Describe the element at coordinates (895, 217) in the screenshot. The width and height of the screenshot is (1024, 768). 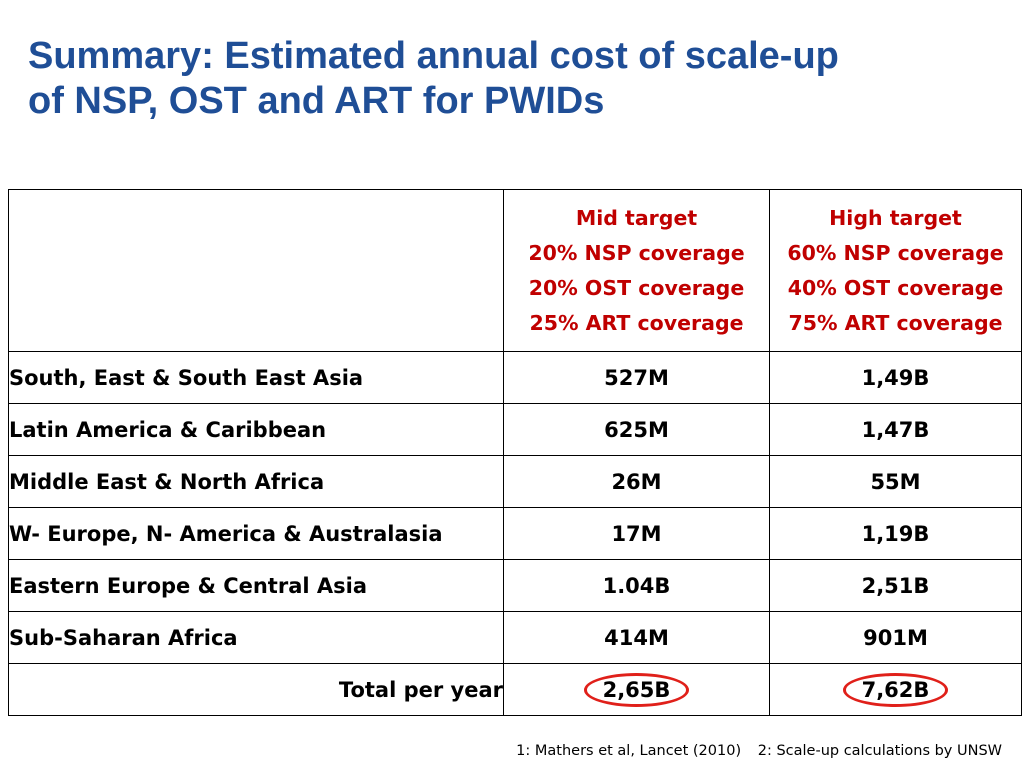
I see `high-target-label: High target` at that location.